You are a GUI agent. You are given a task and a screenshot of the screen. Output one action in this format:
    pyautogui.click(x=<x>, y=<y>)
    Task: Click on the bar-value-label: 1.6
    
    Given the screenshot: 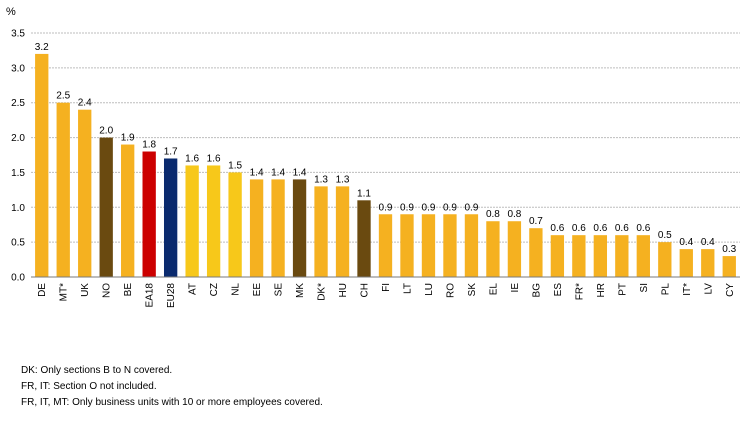 What is the action you would take?
    pyautogui.click(x=214, y=158)
    